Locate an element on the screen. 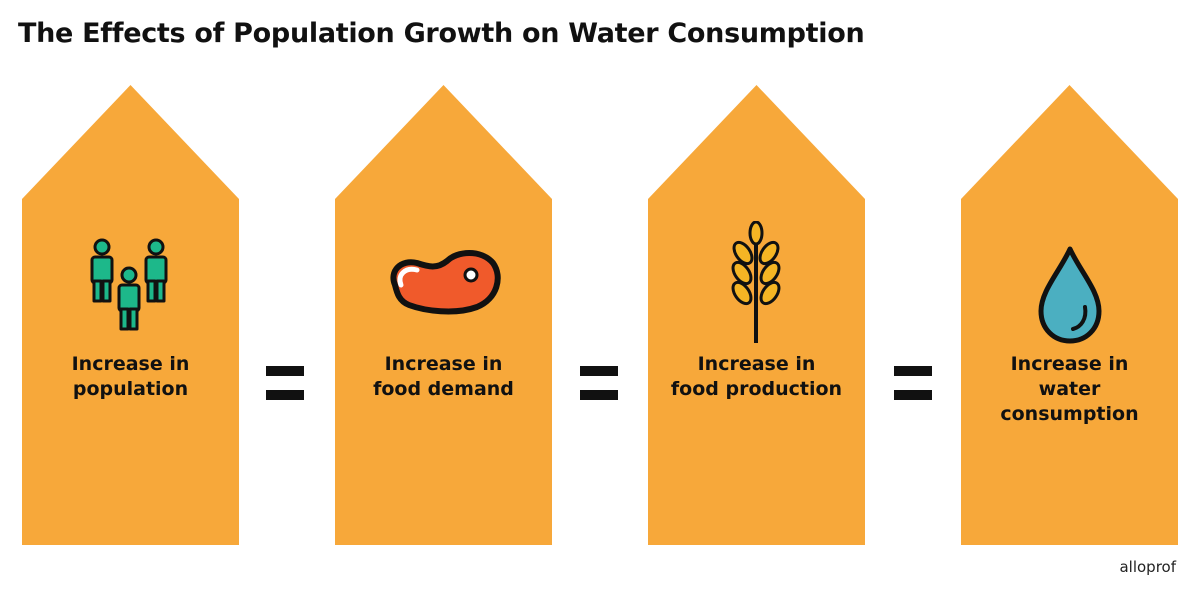  step-label: Increase in water consumption is located at coordinates (1069, 389).